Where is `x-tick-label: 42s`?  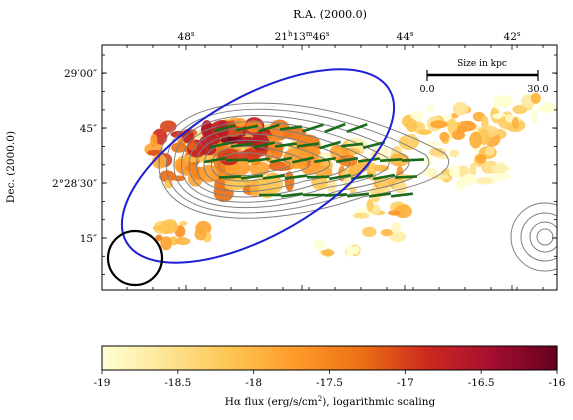
x-tick-label: 42s is located at coordinates (512, 36).